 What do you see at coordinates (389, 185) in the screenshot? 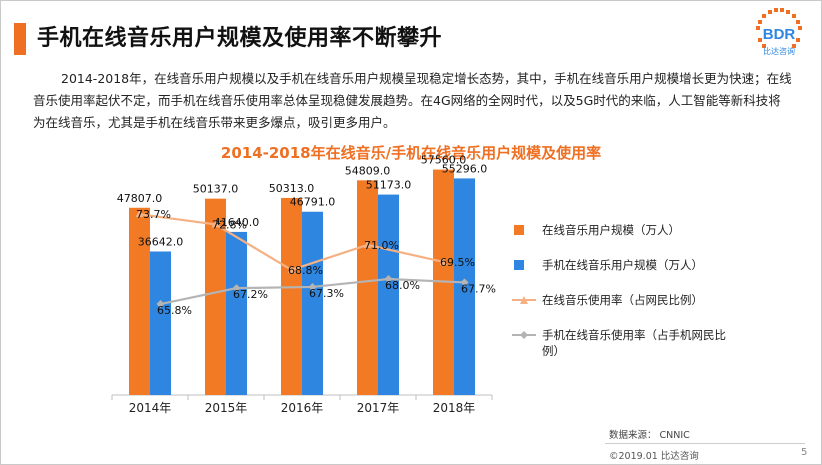
I see `bar-value-label: 51173.0` at bounding box center [389, 185].